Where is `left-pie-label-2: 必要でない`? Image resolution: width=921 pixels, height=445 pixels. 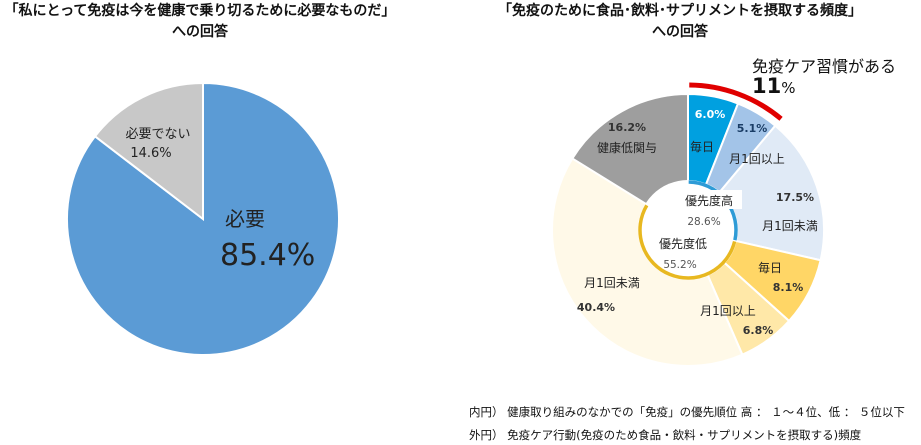
left-pie-label-2: 必要でない is located at coordinates (157, 134).